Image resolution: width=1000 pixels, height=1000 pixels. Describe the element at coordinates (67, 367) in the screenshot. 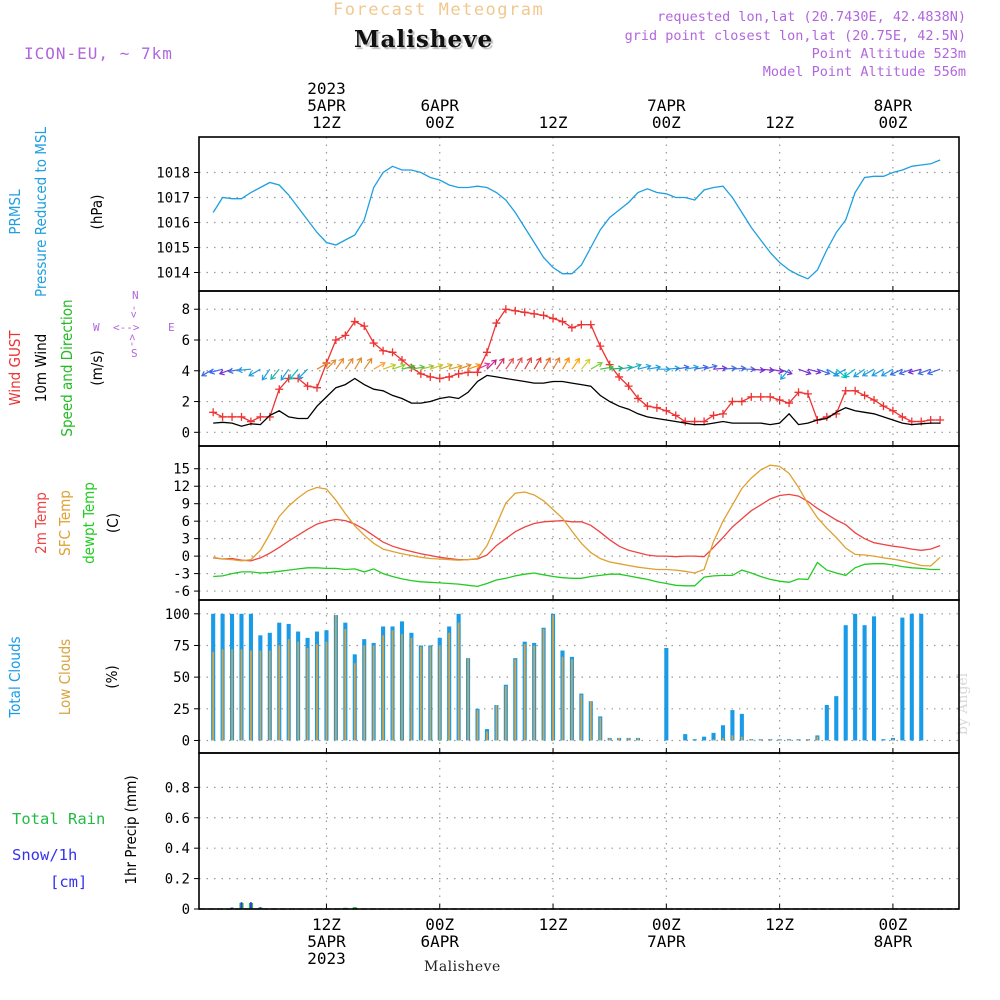

I see `panel-label: Speed and Direction` at that location.